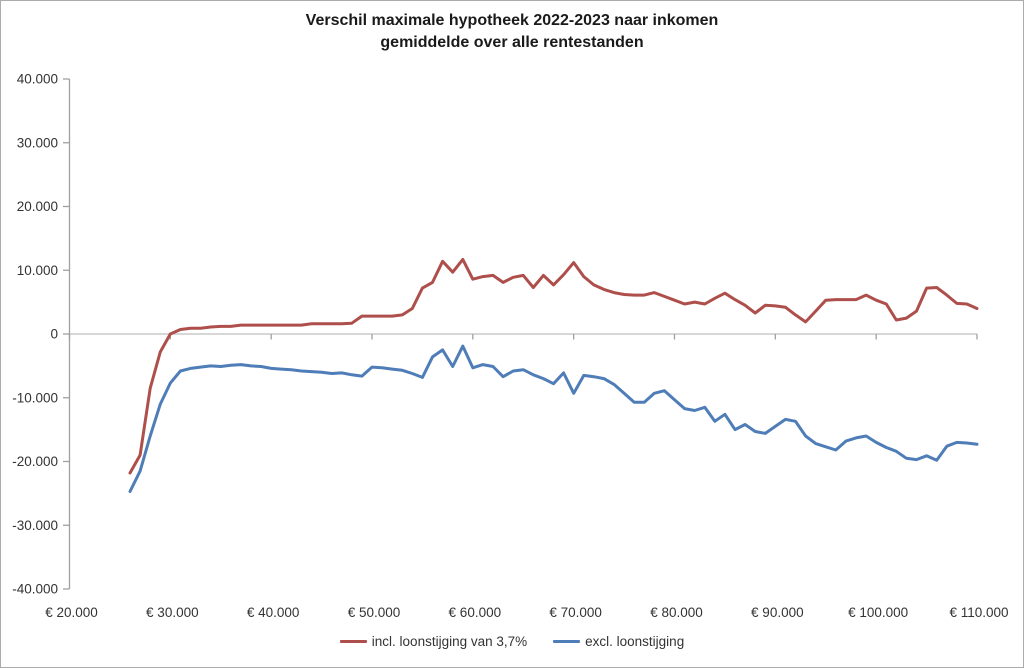 This screenshot has height=668, width=1024. What do you see at coordinates (172, 612) in the screenshot?
I see `x-tick-label: € 30.000` at bounding box center [172, 612].